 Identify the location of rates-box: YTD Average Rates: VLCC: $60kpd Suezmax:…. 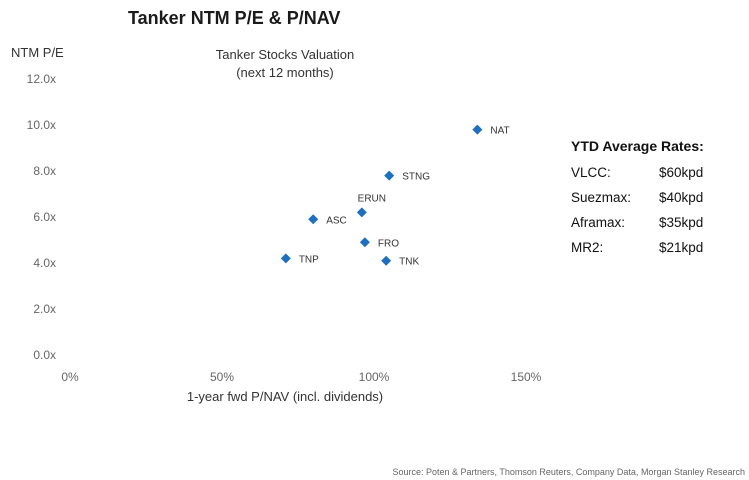
(645, 199).